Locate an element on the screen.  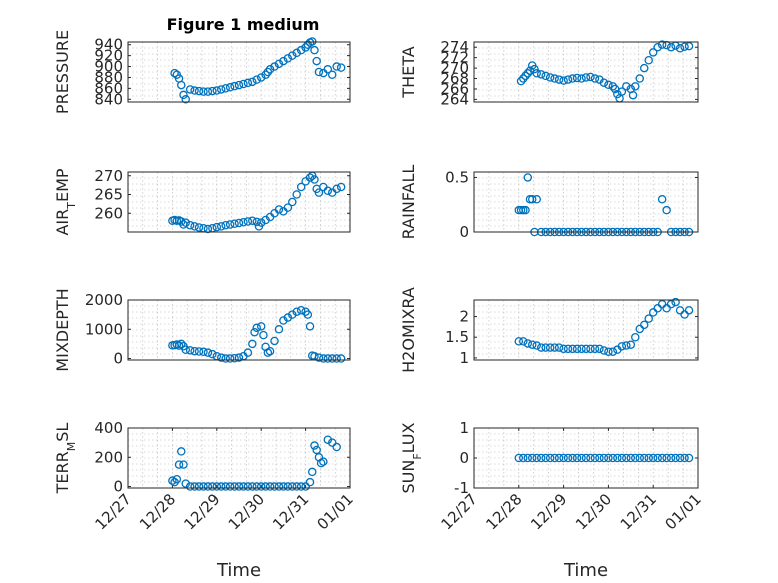
x-tick-label: 12/31 is located at coordinates (638, 511).